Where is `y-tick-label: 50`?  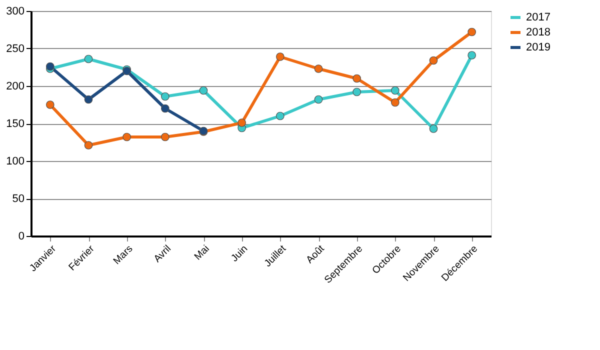 y-tick-label: 50 is located at coordinates (18, 199).